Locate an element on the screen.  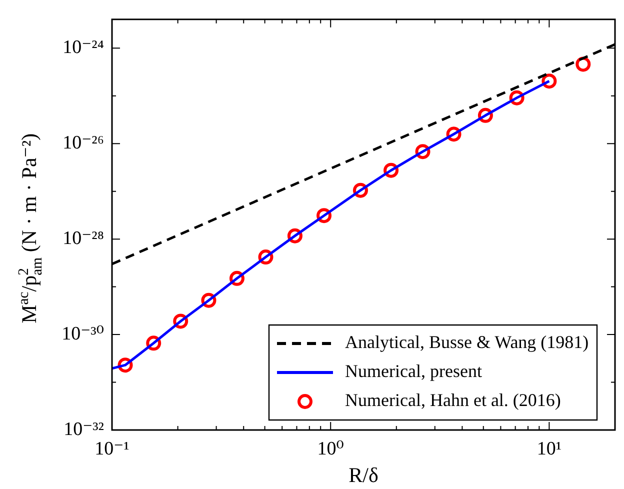
x-tick-label: 10⁰ is located at coordinates (330, 449).